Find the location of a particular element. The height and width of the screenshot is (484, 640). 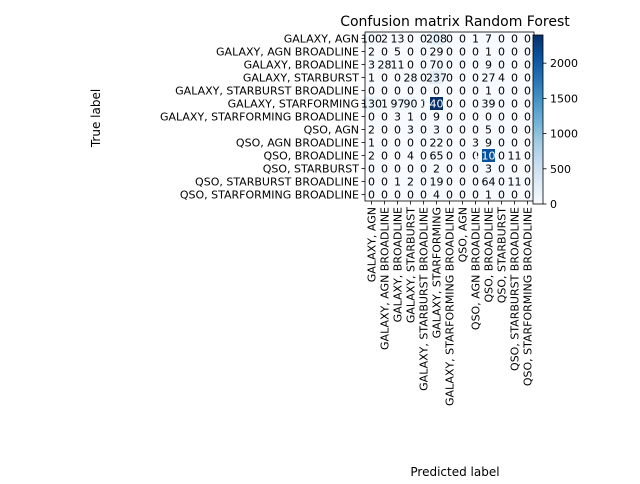

colorbar-tick-label: 2000 is located at coordinates (564, 63).